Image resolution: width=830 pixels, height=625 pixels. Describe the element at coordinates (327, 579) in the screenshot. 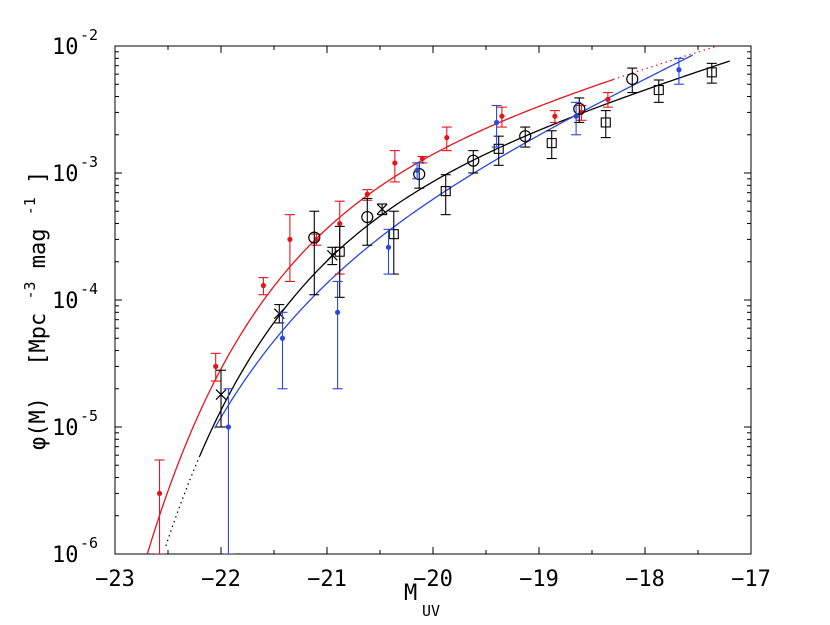

I see `x-tick-label: −21` at that location.